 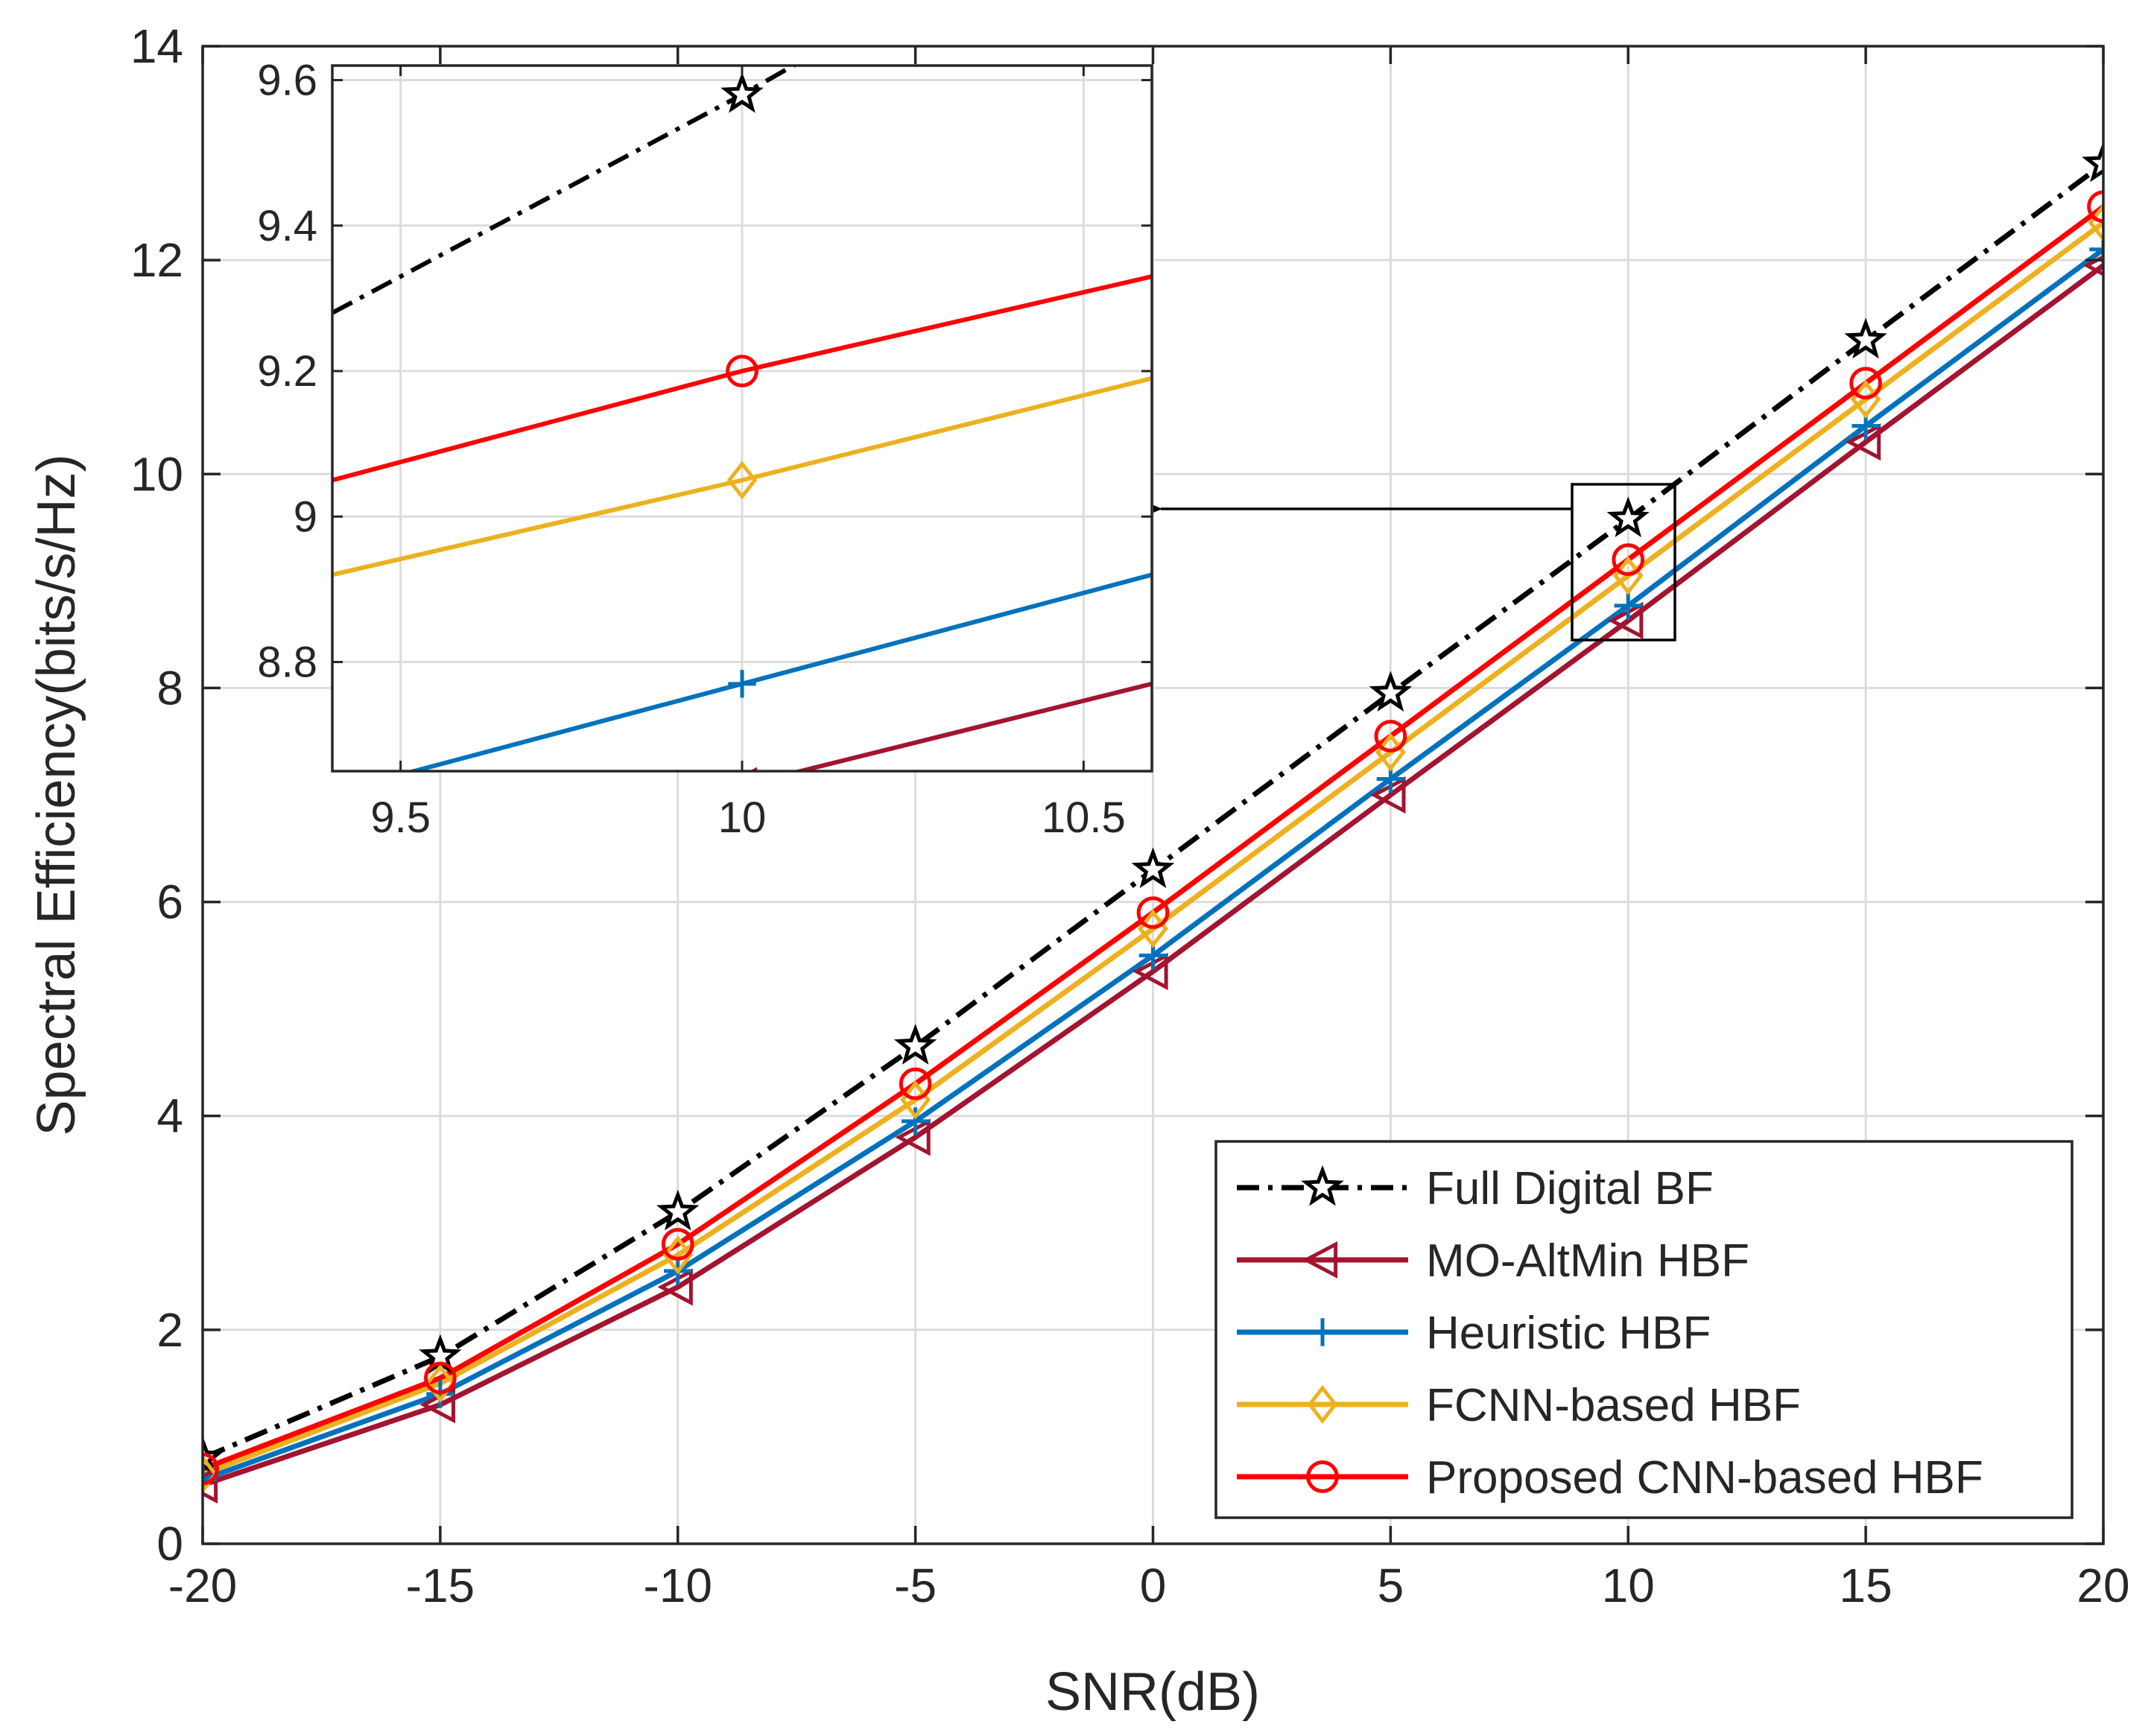 I want to click on inset-data-point-proposed-cnn-based-hbf, so click(x=742, y=371).